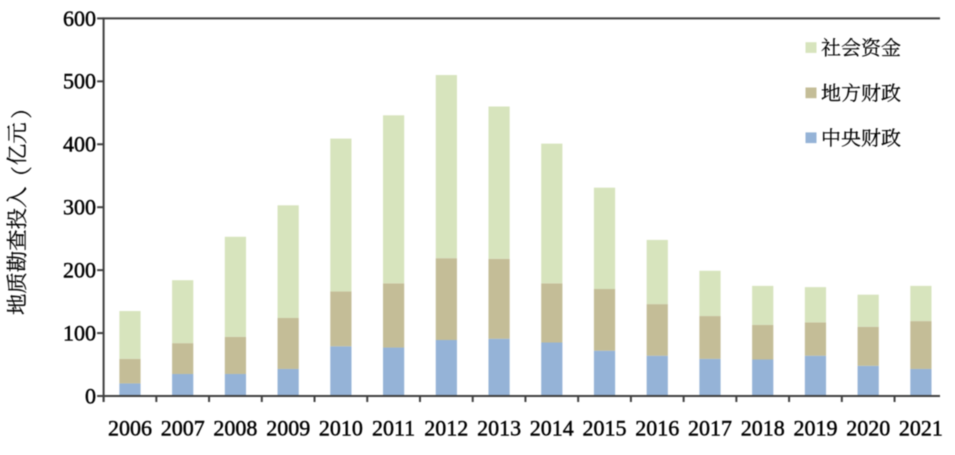 The image size is (955, 455). What do you see at coordinates (79, 18) in the screenshot?
I see `svg-text: 600` at bounding box center [79, 18].